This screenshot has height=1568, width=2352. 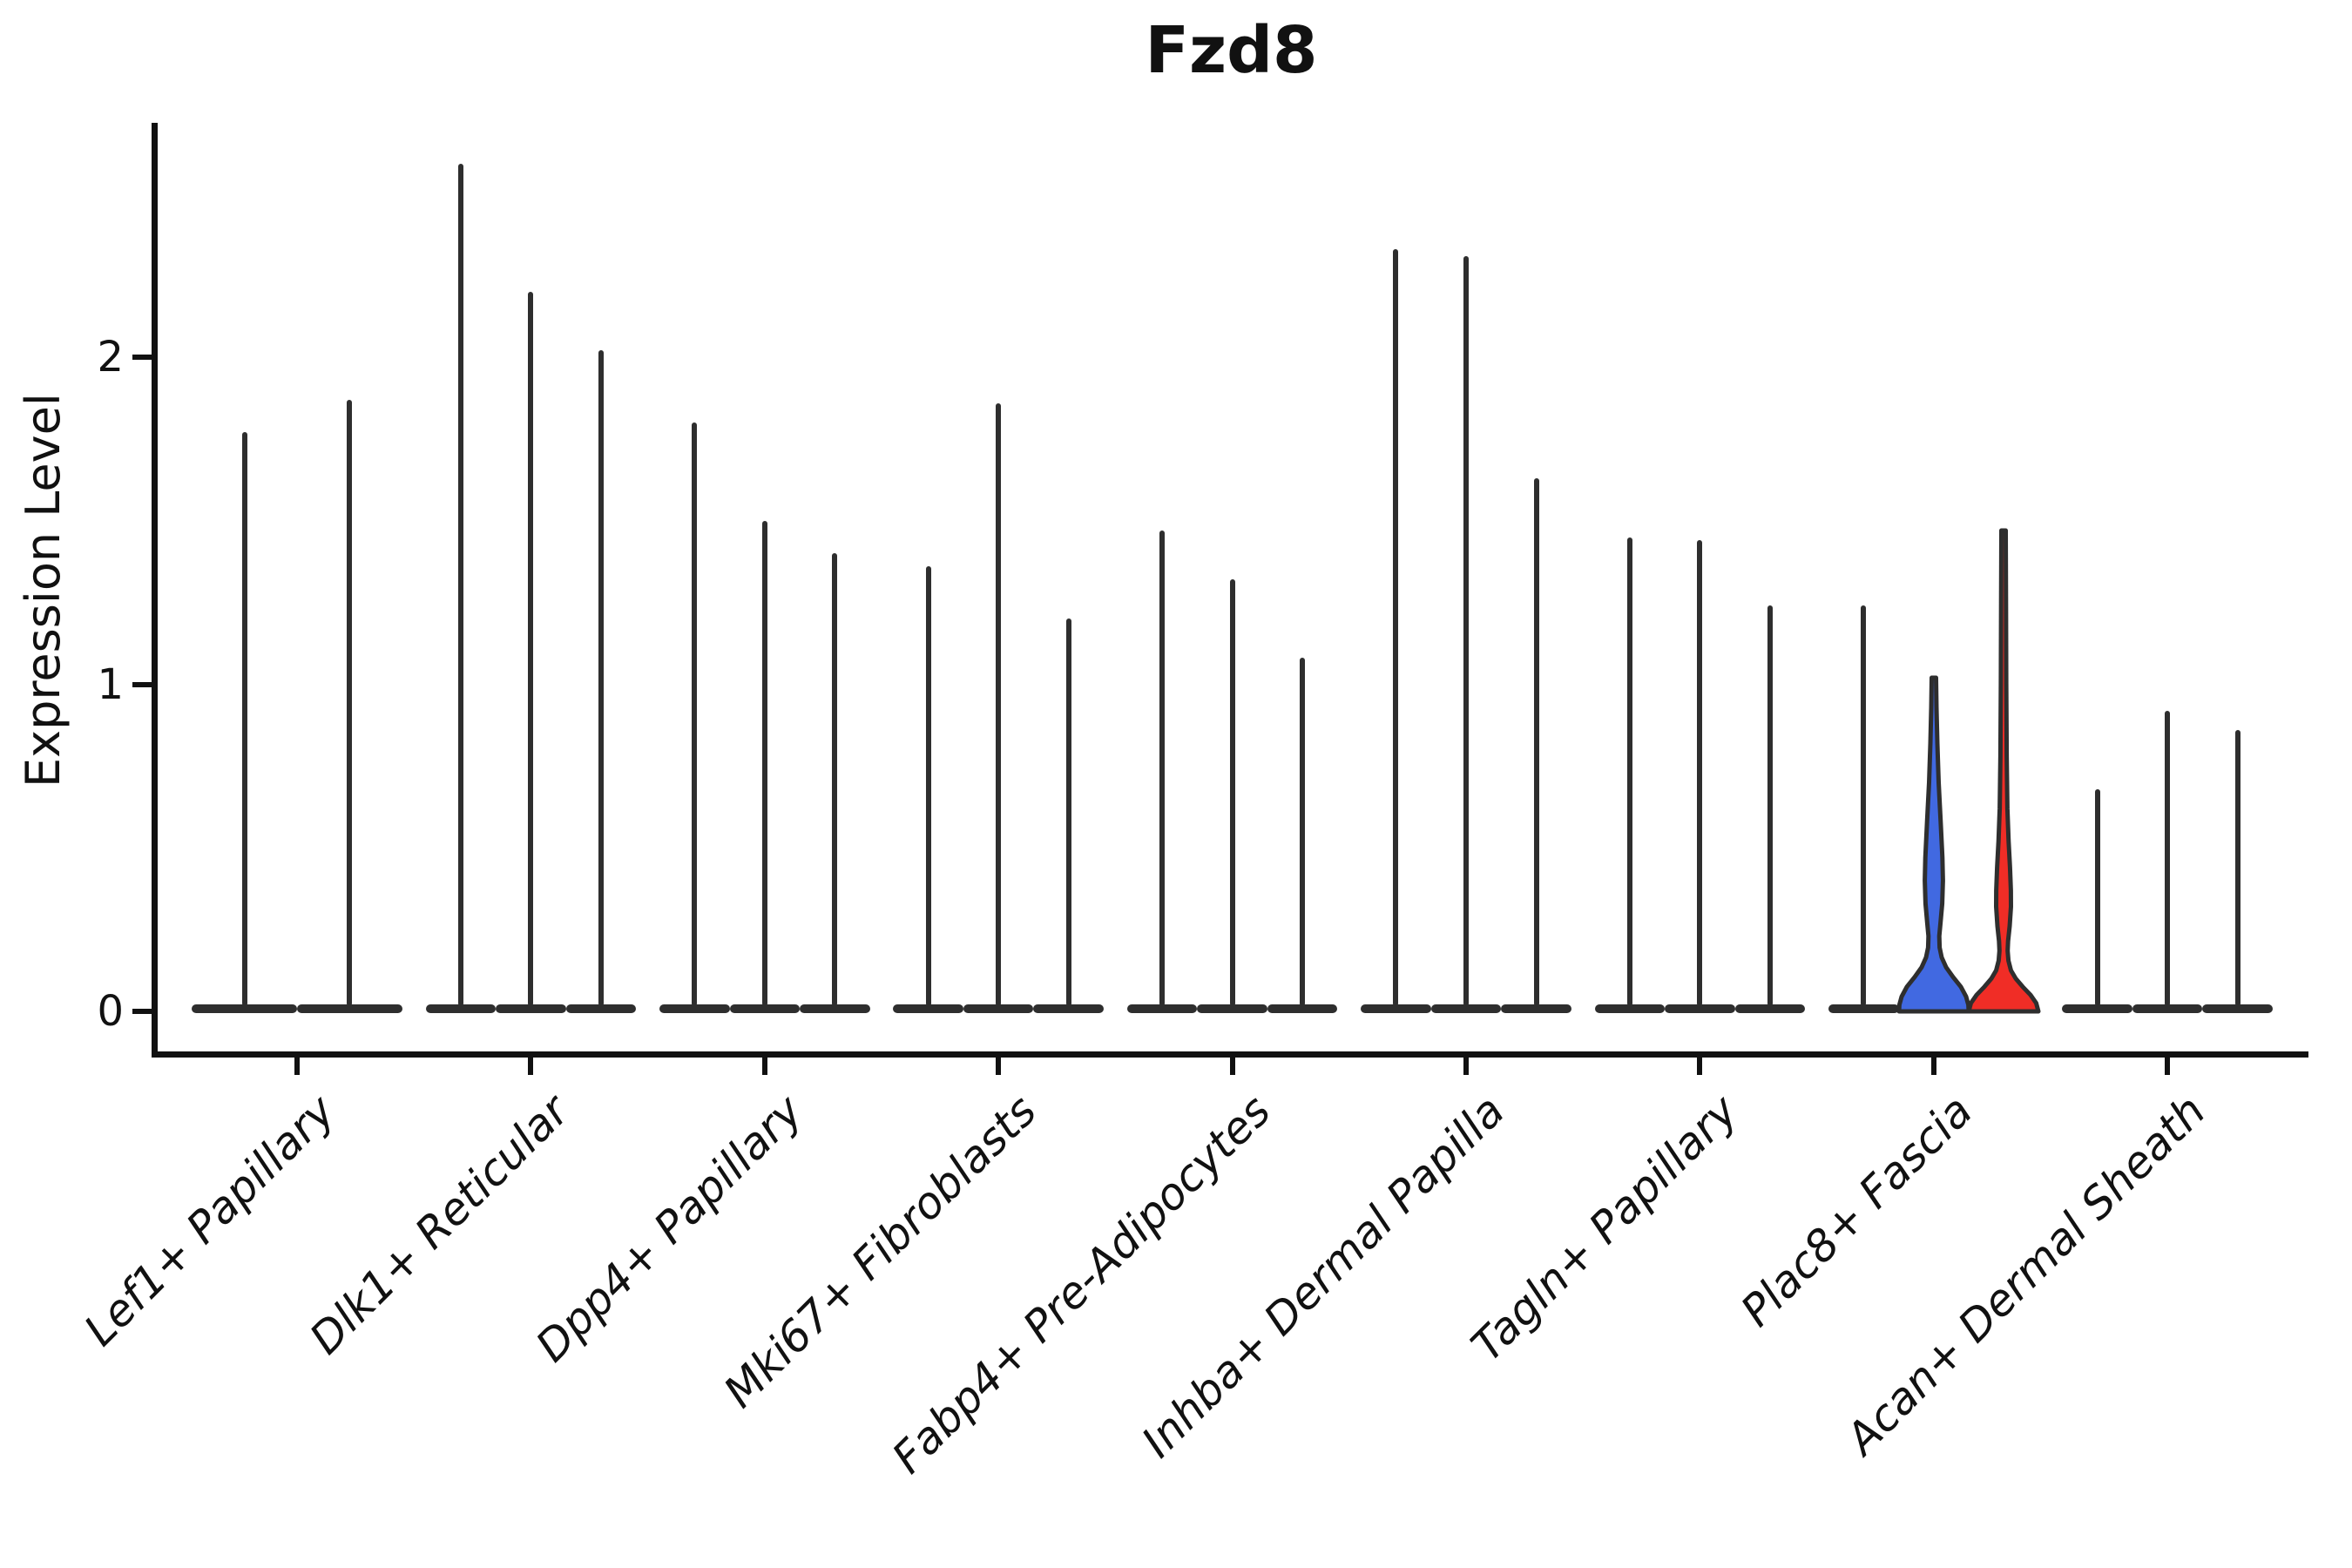 I want to click on violin-base-g5-v1, so click(x=1162, y=1008).